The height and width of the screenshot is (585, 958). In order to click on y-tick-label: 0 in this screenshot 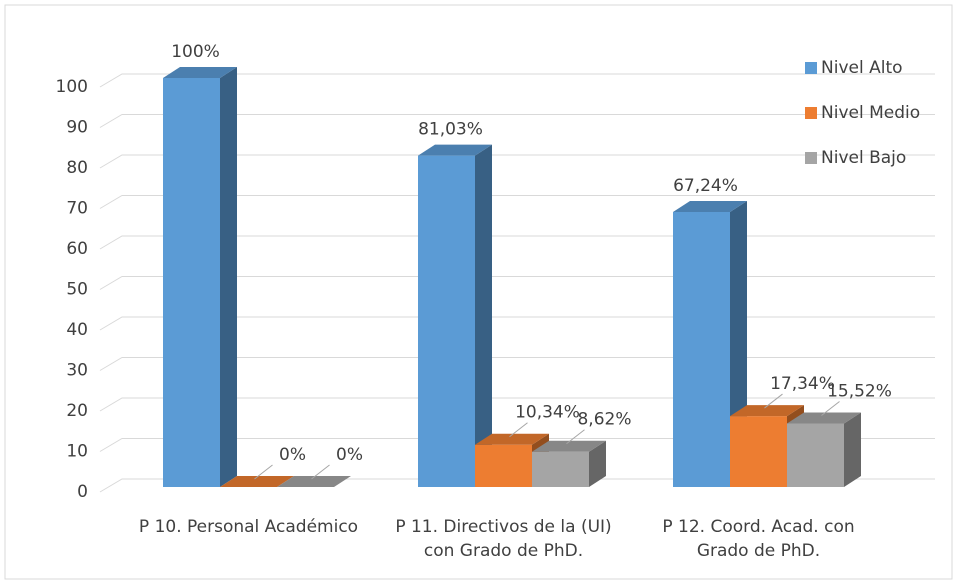, I will do `click(82, 492)`.